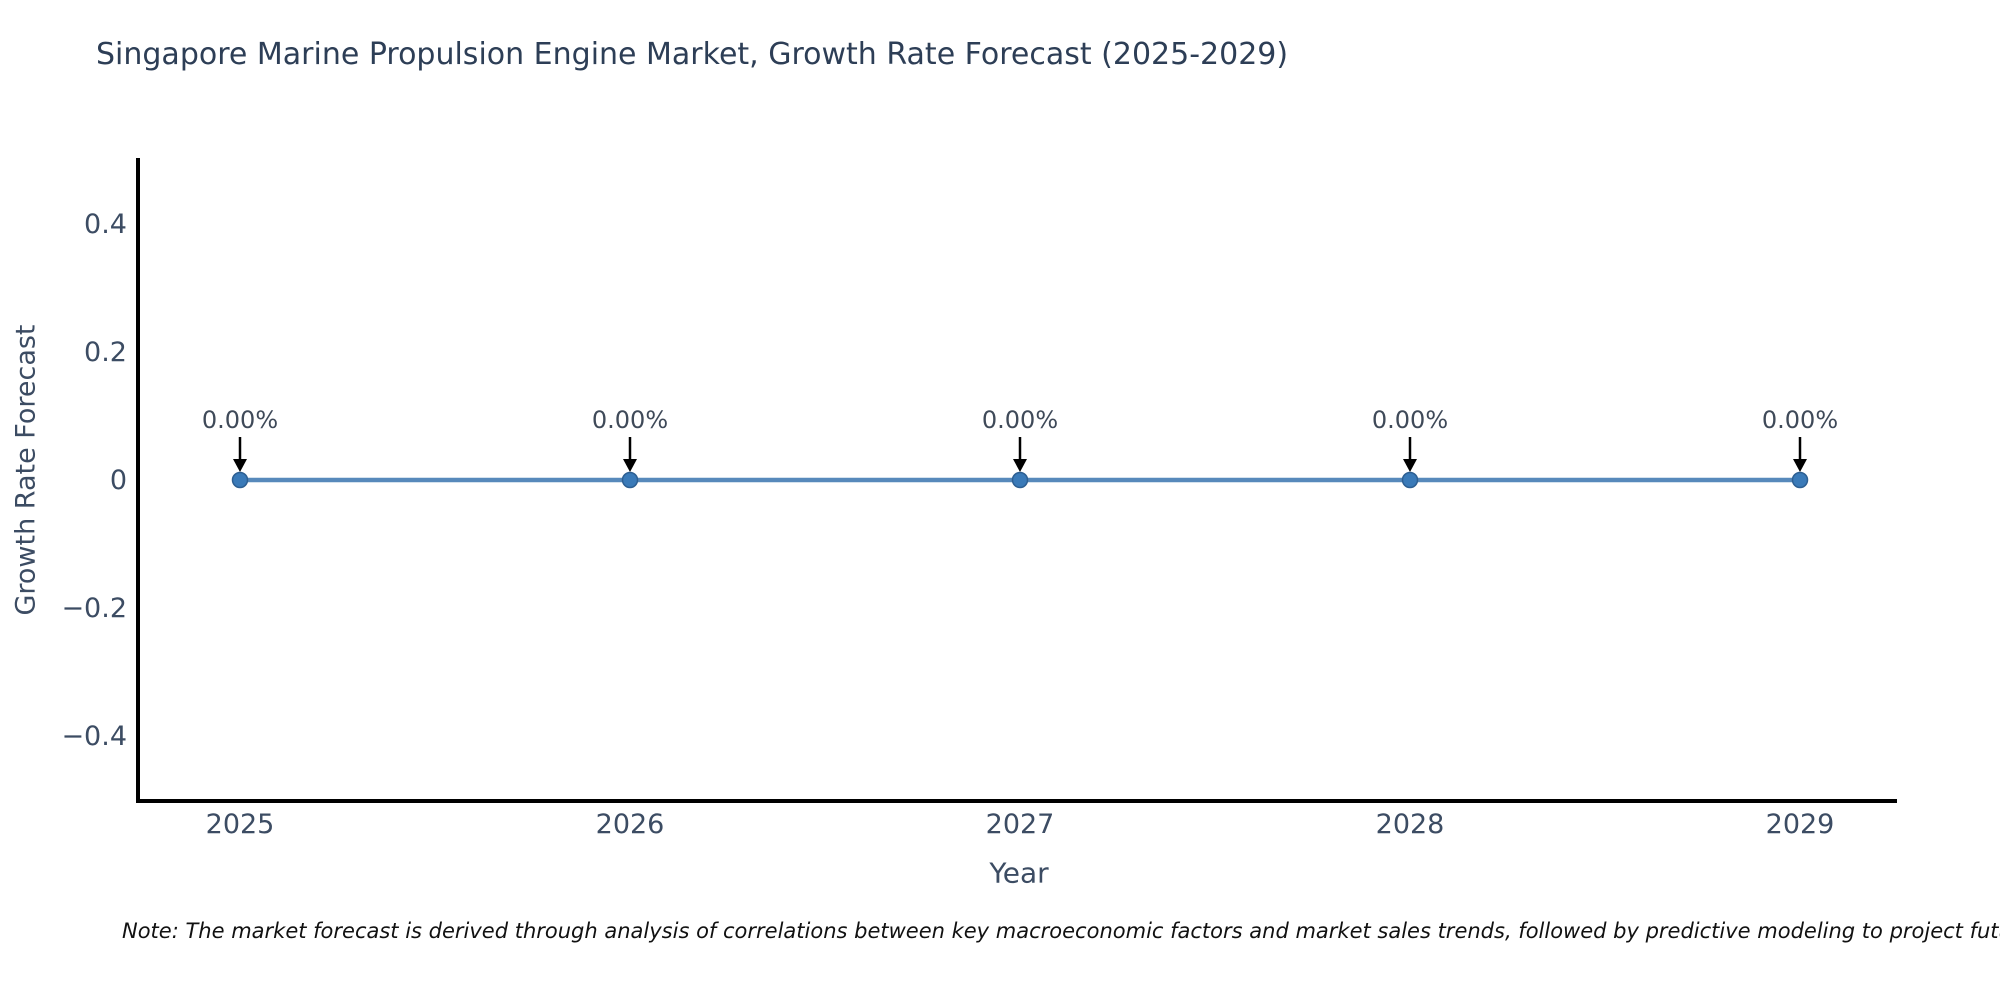  I want to click on y-tick-label: 0.2, so click(105, 352).